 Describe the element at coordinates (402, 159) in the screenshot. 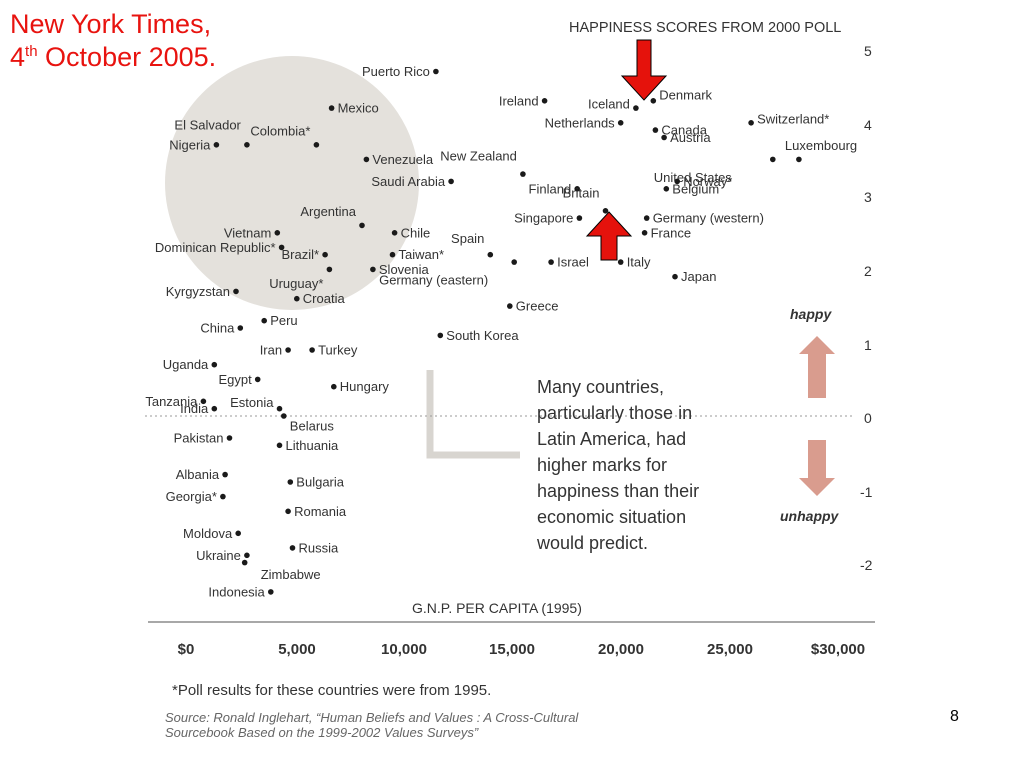

I see `data-point-label: Venezuela` at that location.